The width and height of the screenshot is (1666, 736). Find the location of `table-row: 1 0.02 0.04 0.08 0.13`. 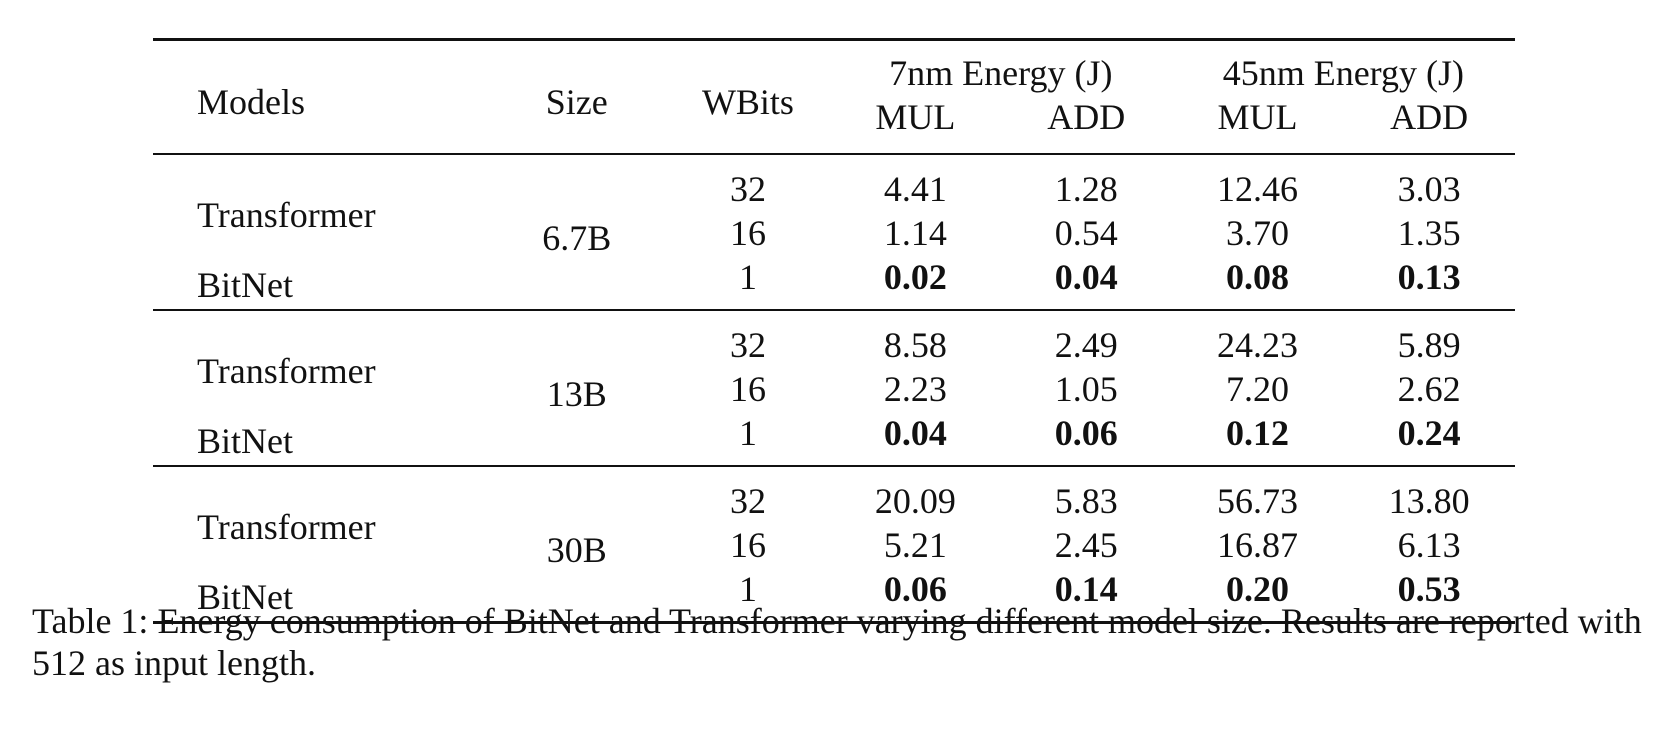

table-row: 1 0.02 0.04 0.08 0.13 is located at coordinates (834, 282).